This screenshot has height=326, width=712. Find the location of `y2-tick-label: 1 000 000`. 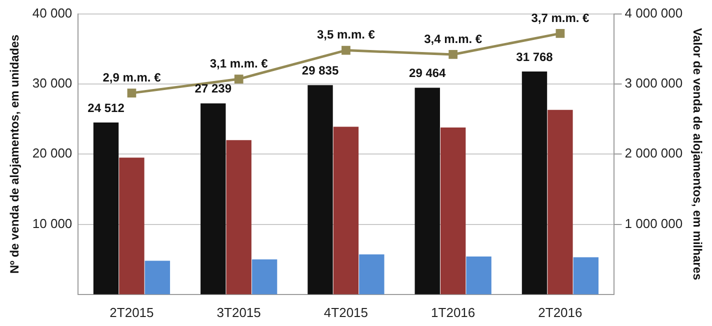

y2-tick-label: 1 000 000 is located at coordinates (653, 223).